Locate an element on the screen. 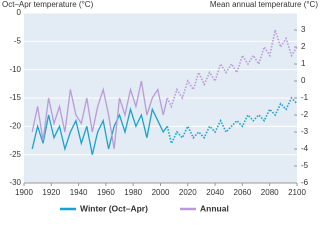 Image resolution: width=320 pixels, height=240 pixels. y2-tick-label: 0 is located at coordinates (303, 80).